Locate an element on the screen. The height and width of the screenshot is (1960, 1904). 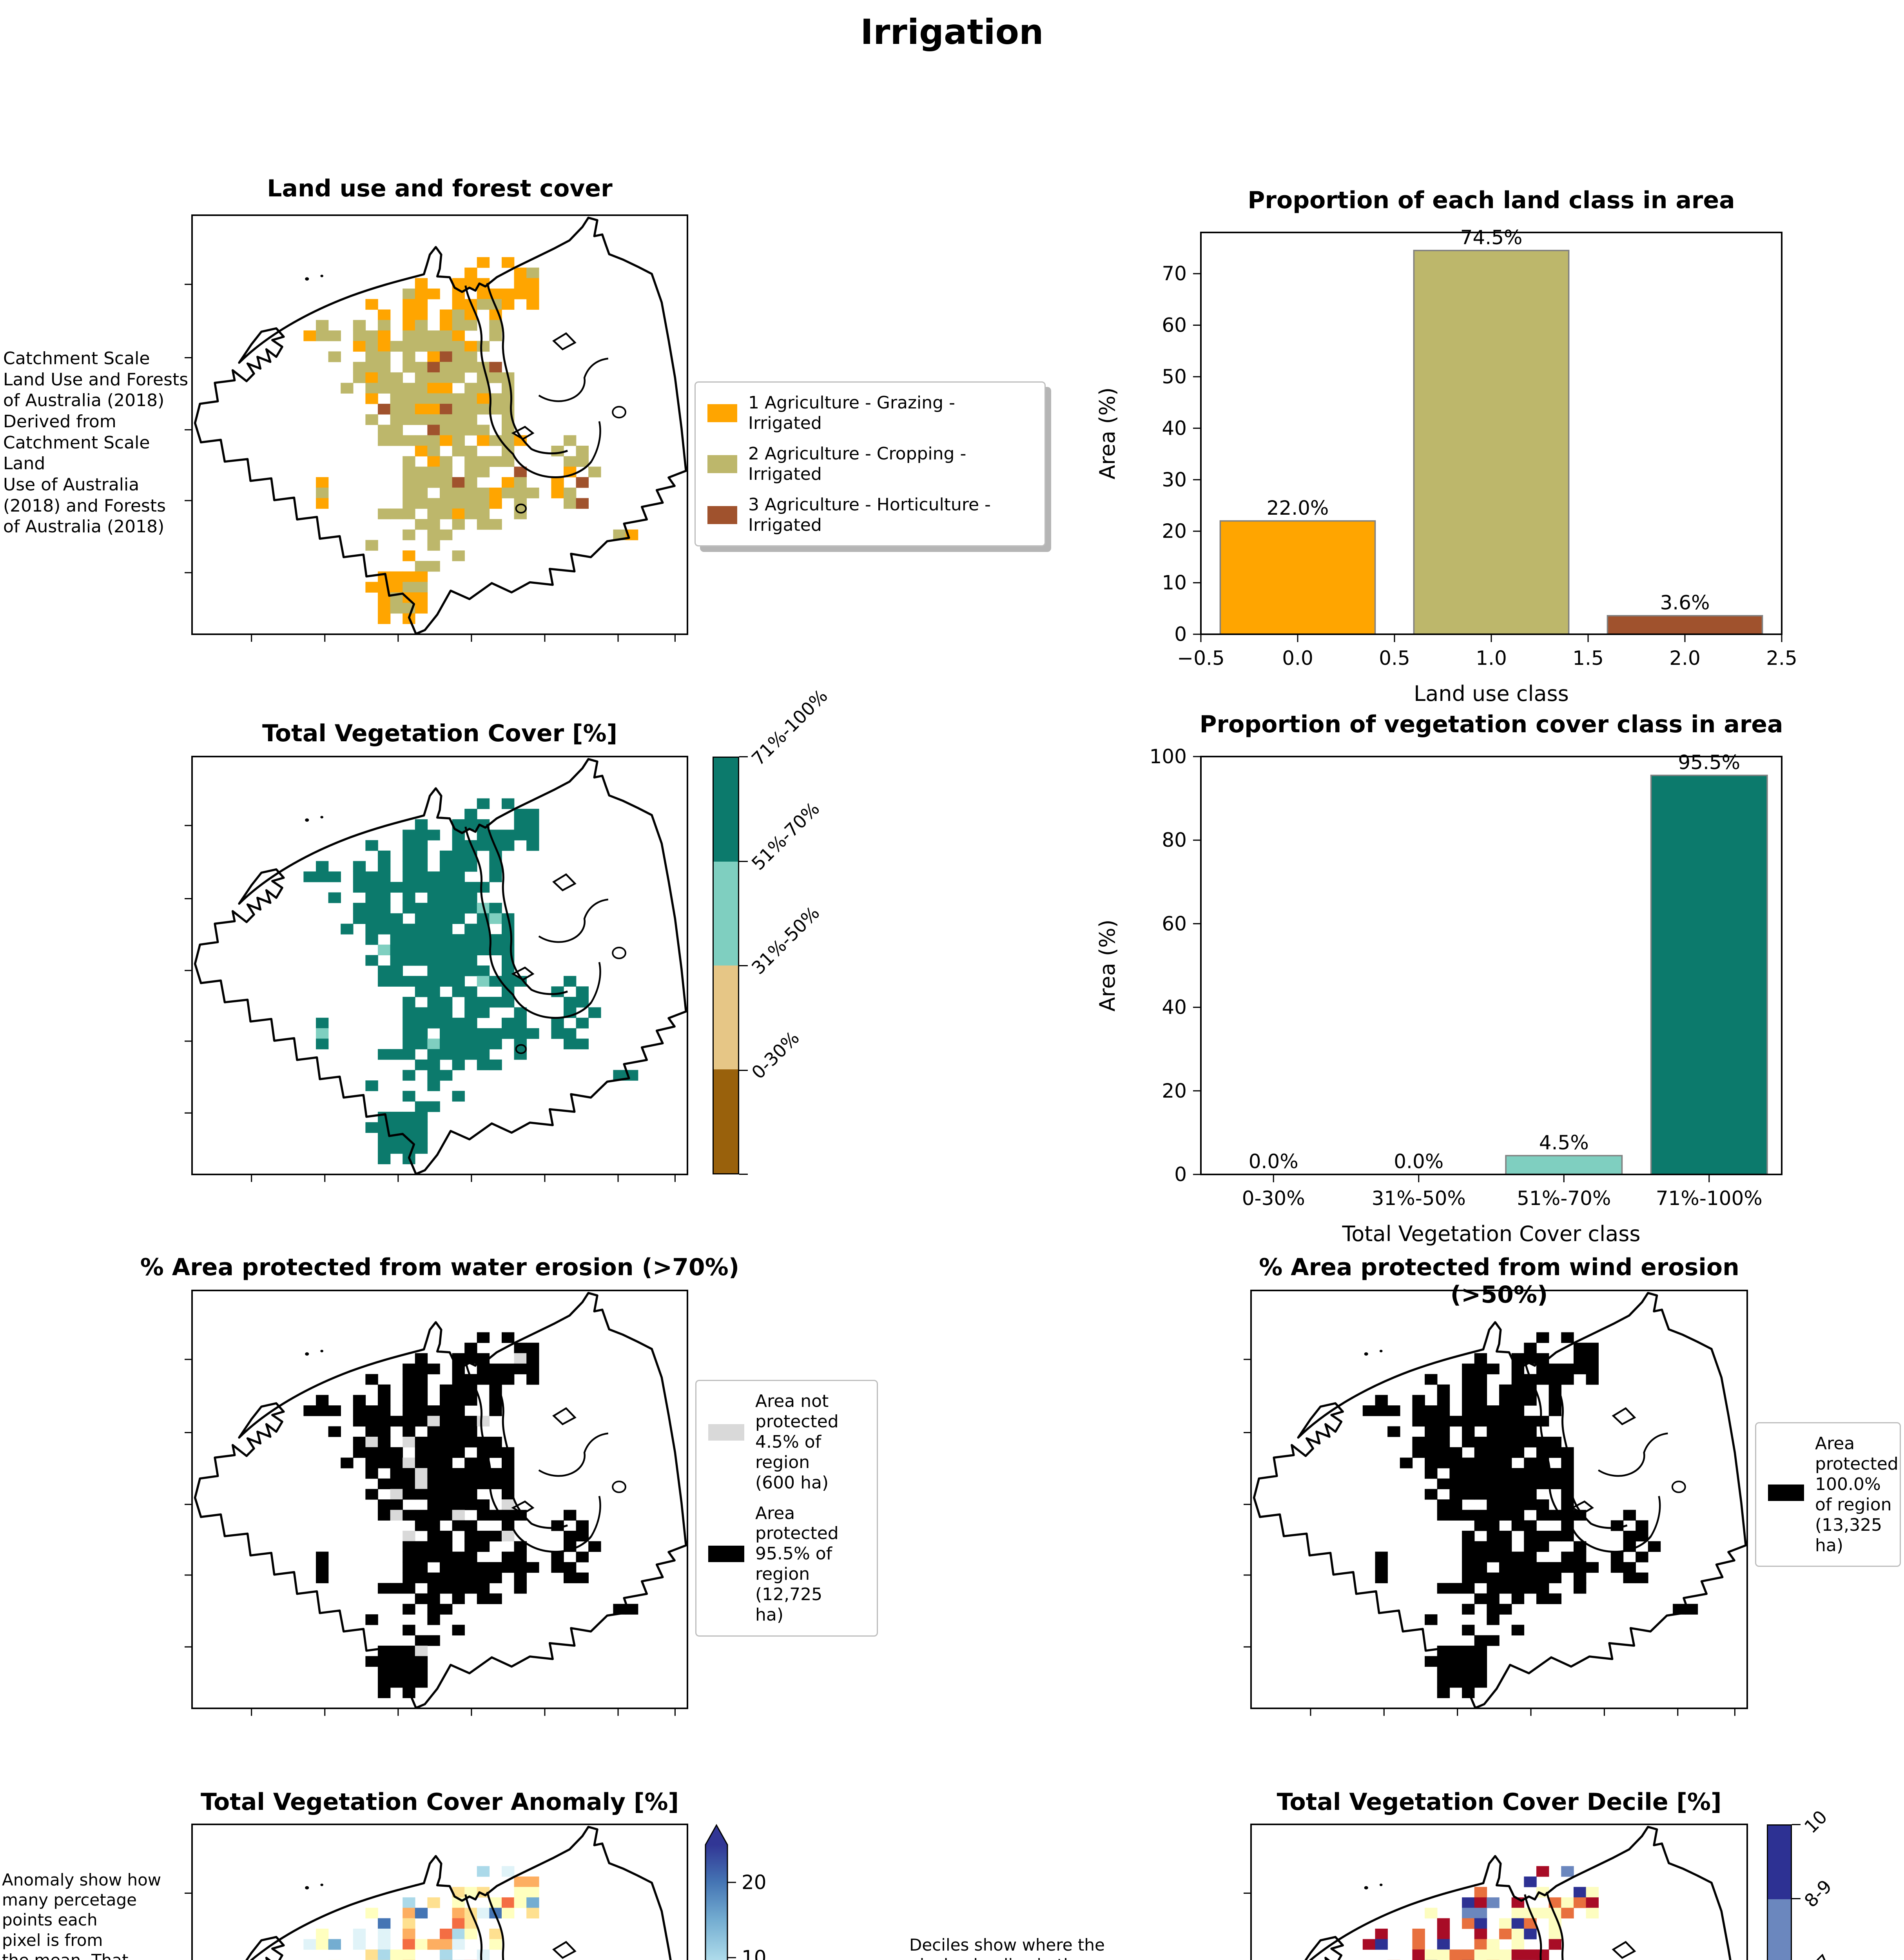
svg-text: 80 is located at coordinates (1174, 840).